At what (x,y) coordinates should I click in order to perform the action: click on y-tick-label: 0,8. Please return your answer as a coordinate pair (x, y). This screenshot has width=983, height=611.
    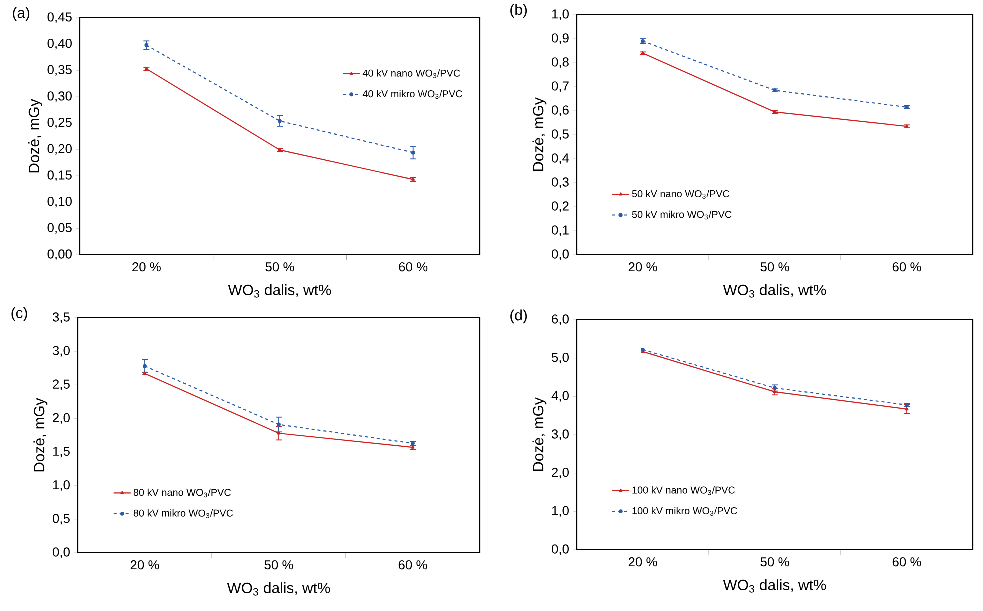
    Looking at the image, I should click on (560, 63).